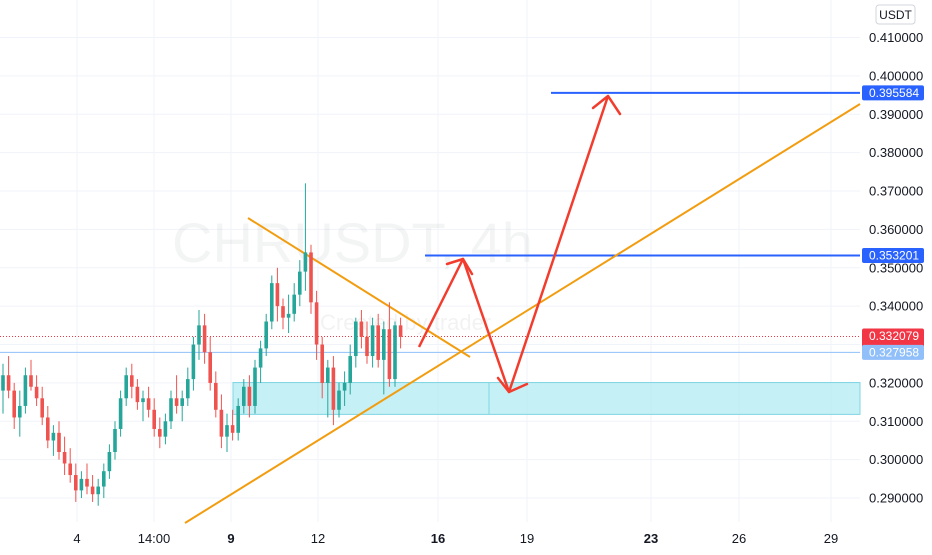 The width and height of the screenshot is (932, 555). What do you see at coordinates (459, 266) in the screenshot?
I see `arrowhead` at bounding box center [459, 266].